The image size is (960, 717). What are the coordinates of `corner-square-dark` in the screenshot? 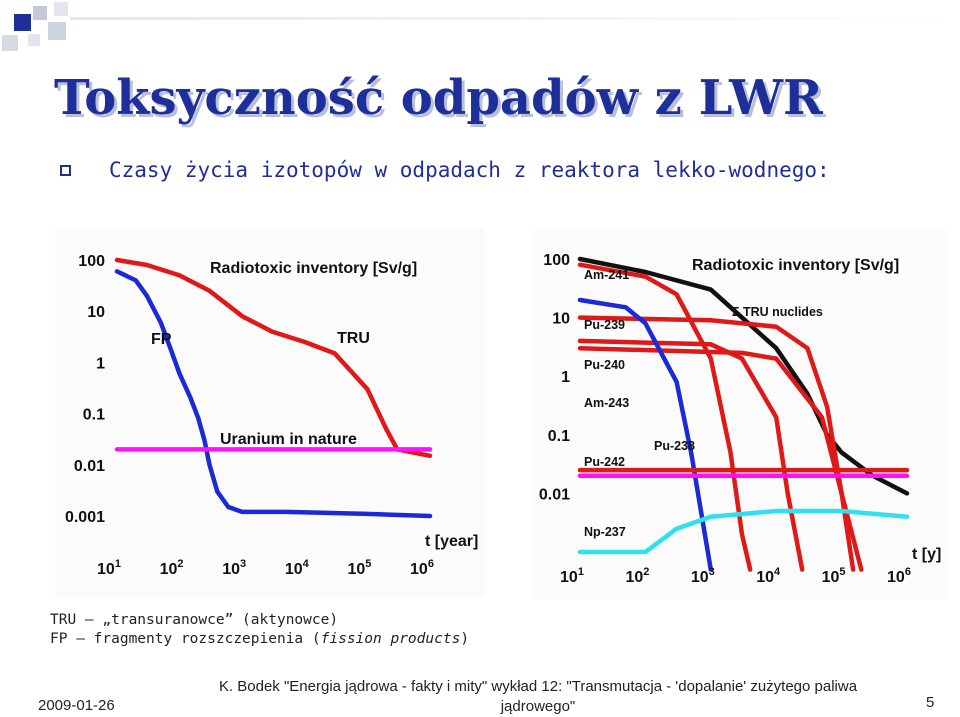 It's located at (22, 22).